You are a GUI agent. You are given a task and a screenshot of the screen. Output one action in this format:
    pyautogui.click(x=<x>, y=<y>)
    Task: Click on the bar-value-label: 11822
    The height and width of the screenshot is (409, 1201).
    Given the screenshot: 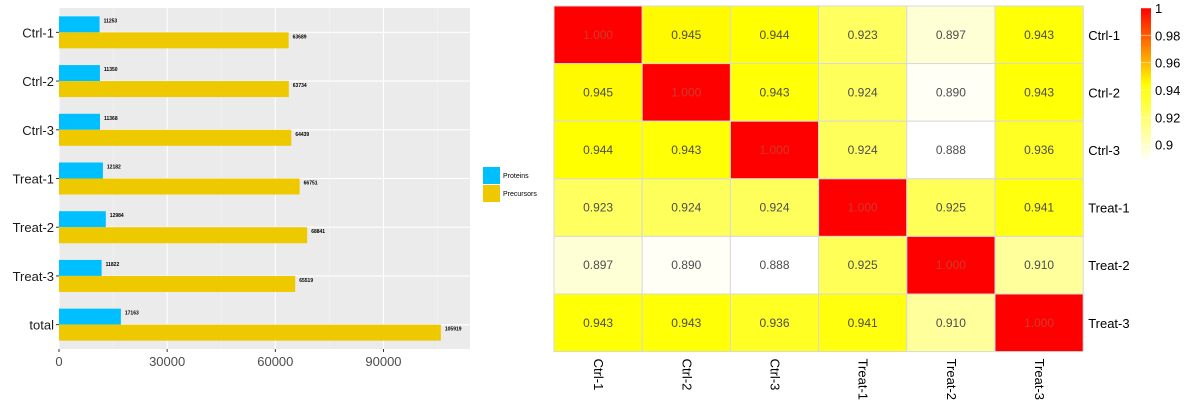 What is the action you would take?
    pyautogui.click(x=113, y=265)
    